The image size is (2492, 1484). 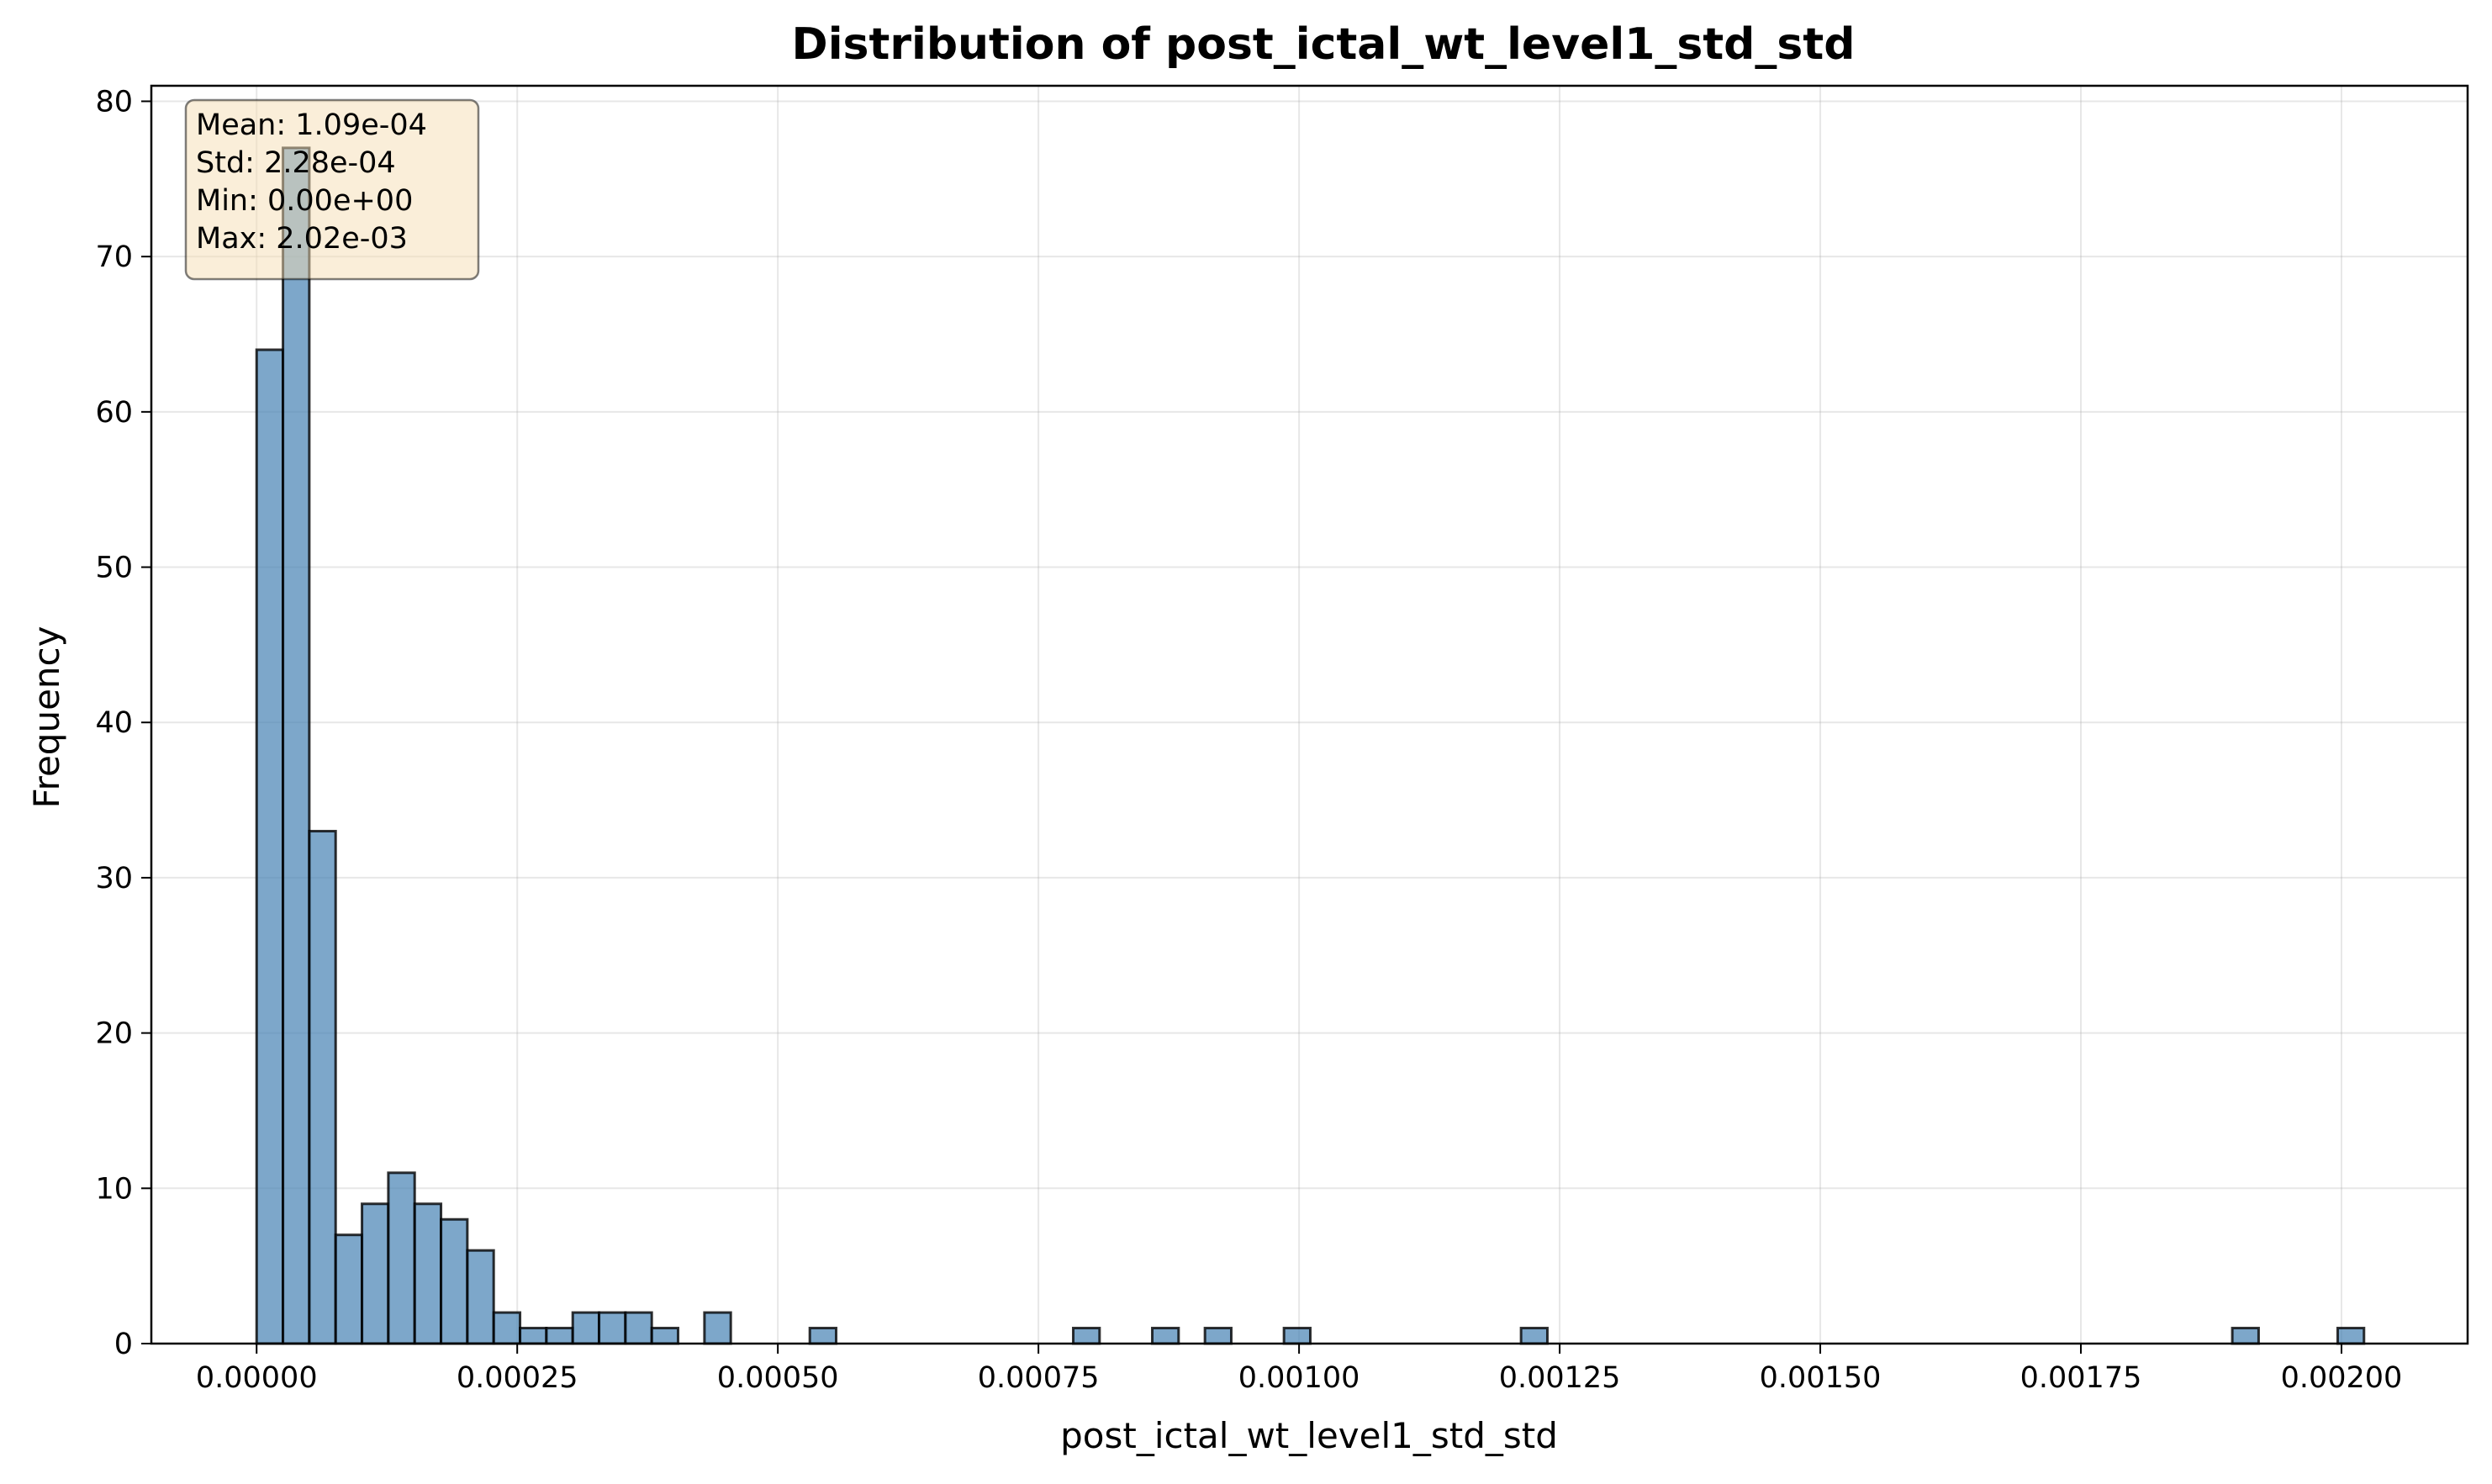 What do you see at coordinates (114, 413) in the screenshot?
I see `y-tick-label-6: 60` at bounding box center [114, 413].